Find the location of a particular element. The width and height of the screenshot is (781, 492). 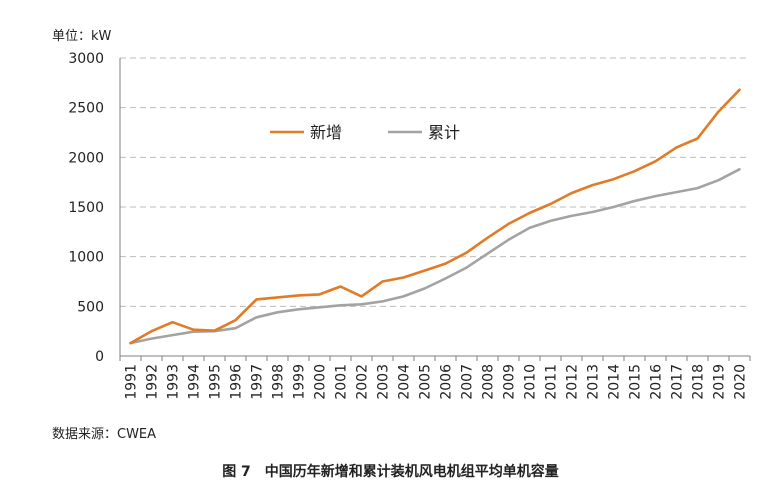

x-tick-label-1992: 1992 is located at coordinates (153, 382).